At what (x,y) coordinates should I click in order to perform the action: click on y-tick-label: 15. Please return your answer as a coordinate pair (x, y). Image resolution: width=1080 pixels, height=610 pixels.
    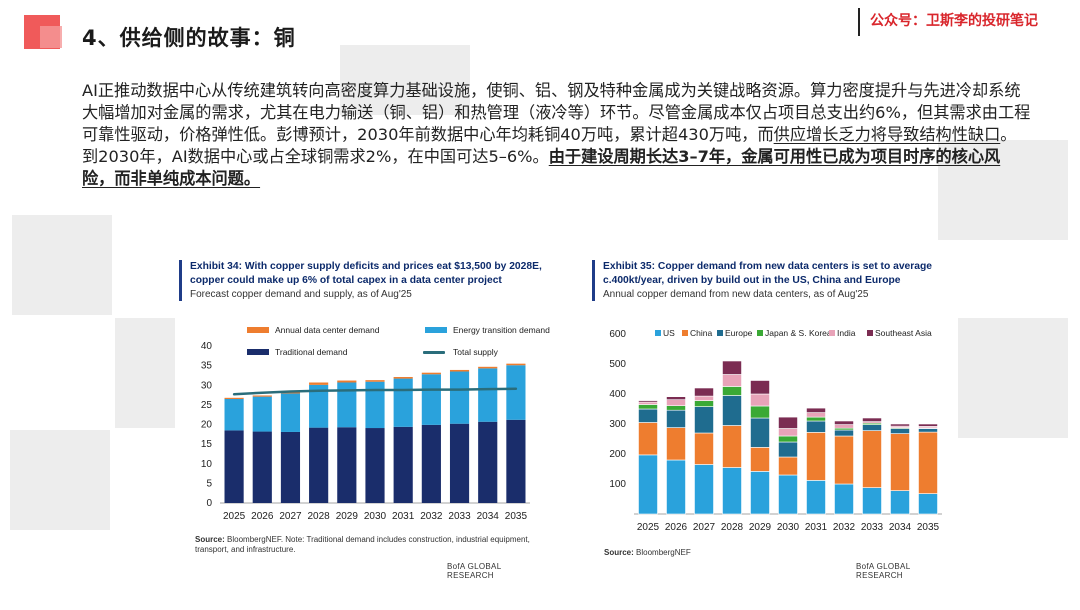
    Looking at the image, I should click on (207, 444).